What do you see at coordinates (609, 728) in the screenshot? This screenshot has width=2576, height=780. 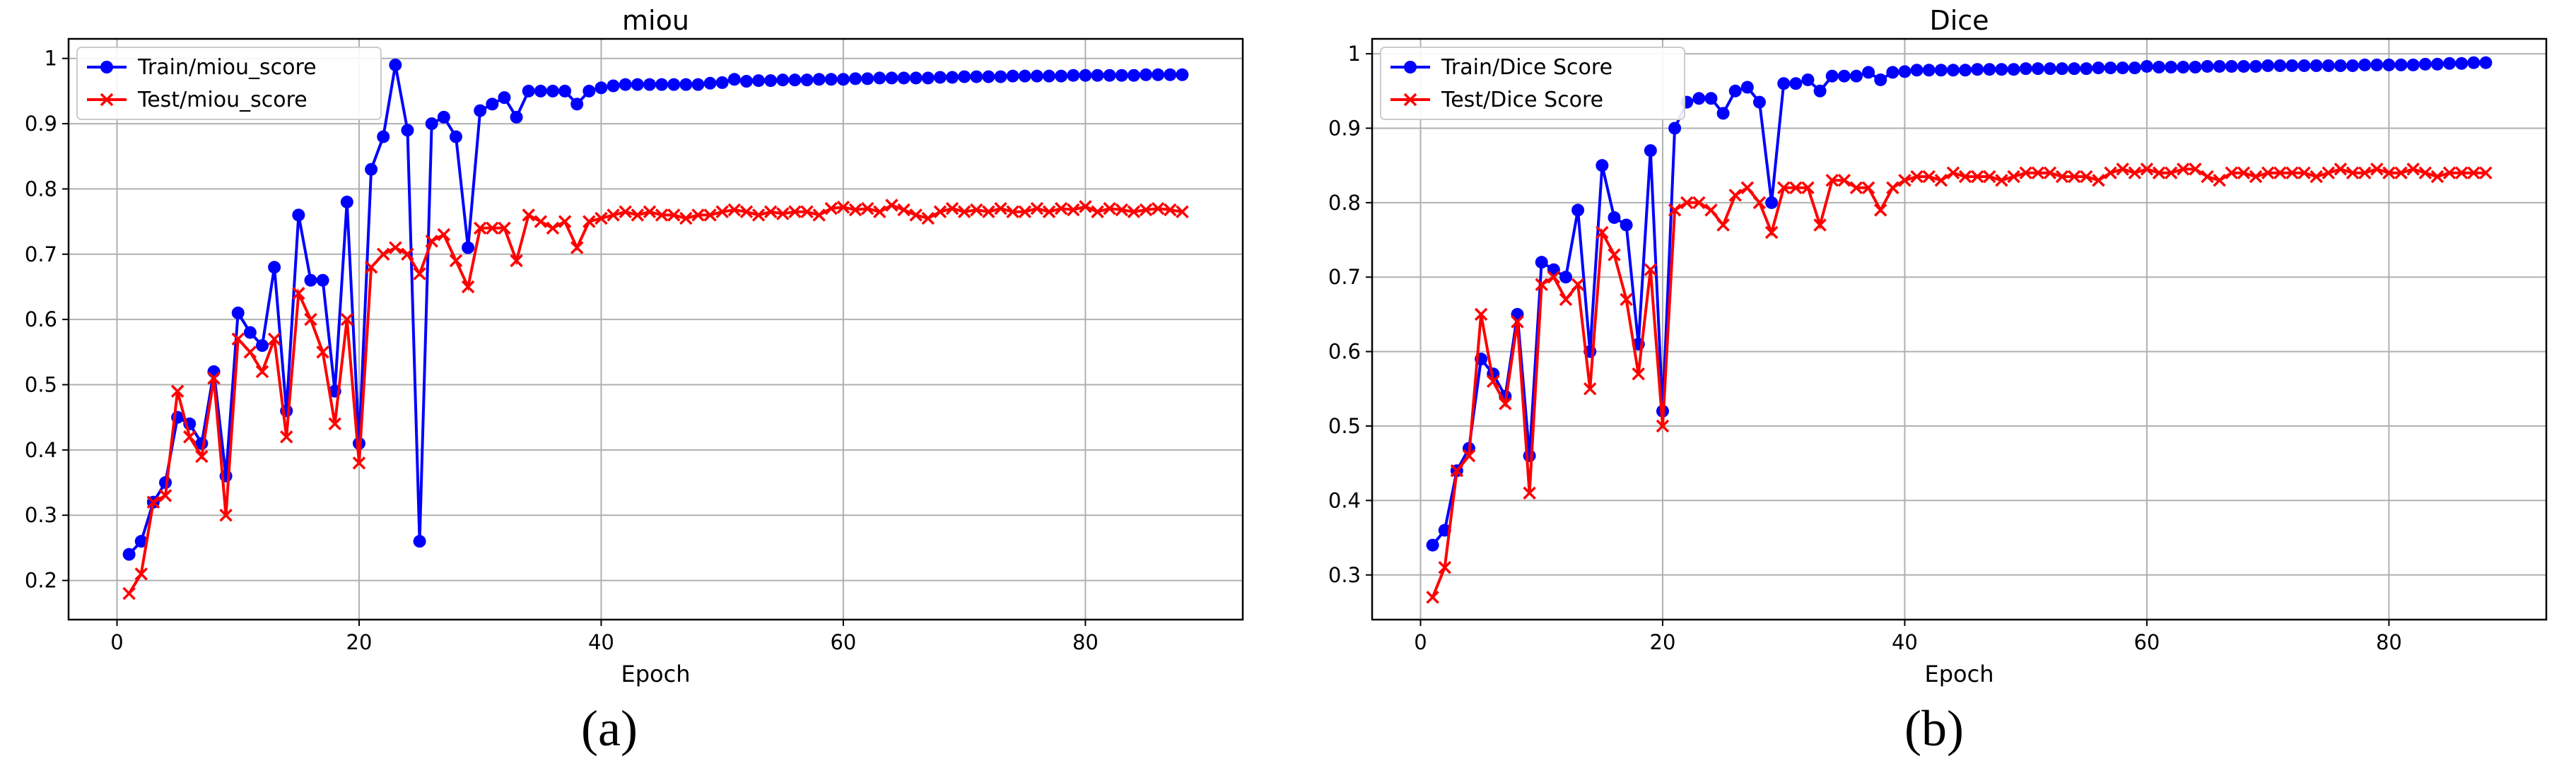 I see `caption-a: (a)` at bounding box center [609, 728].